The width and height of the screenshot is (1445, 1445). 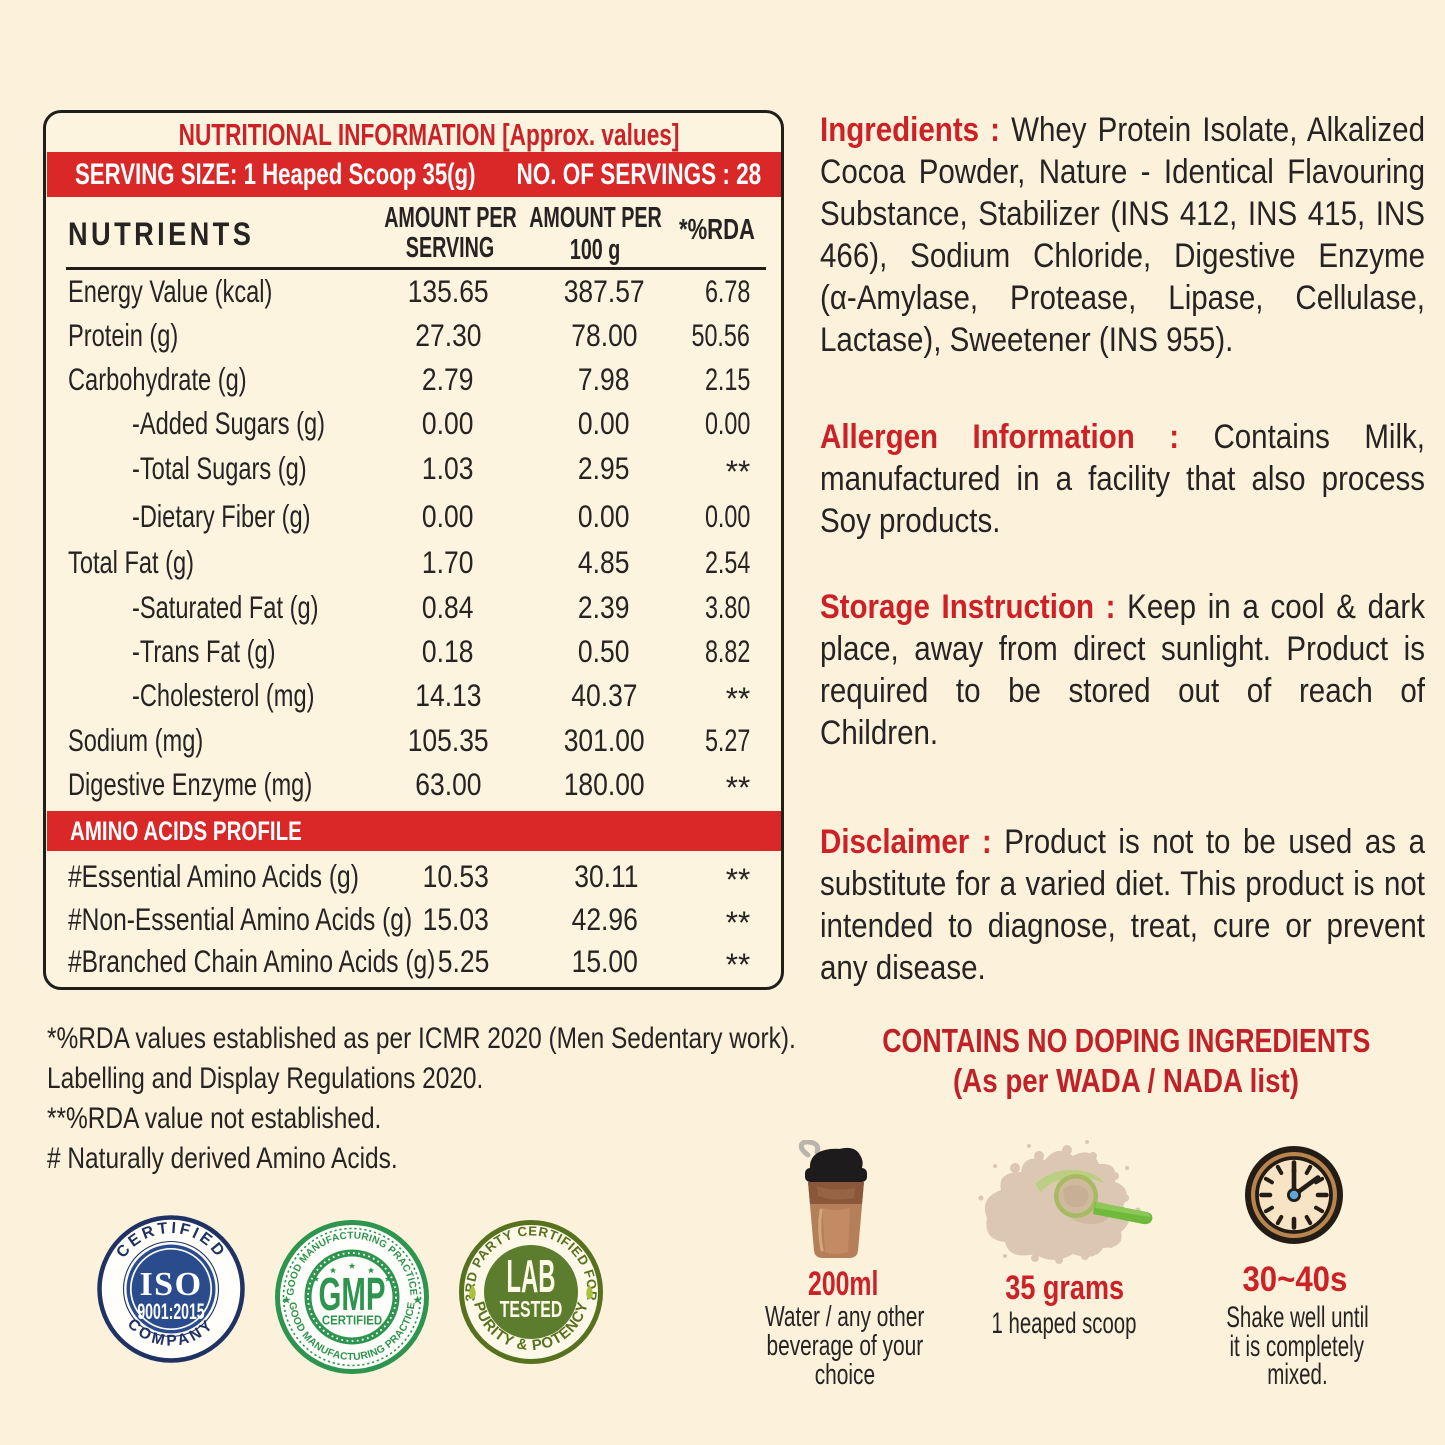 What do you see at coordinates (530, 1276) in the screenshot?
I see `svg-text: LAB` at bounding box center [530, 1276].